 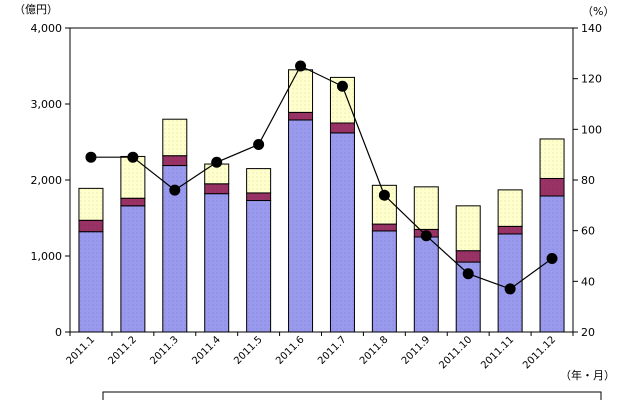 I want to click on x-tick-label-2011.1: 2011.1, so click(x=81, y=350).